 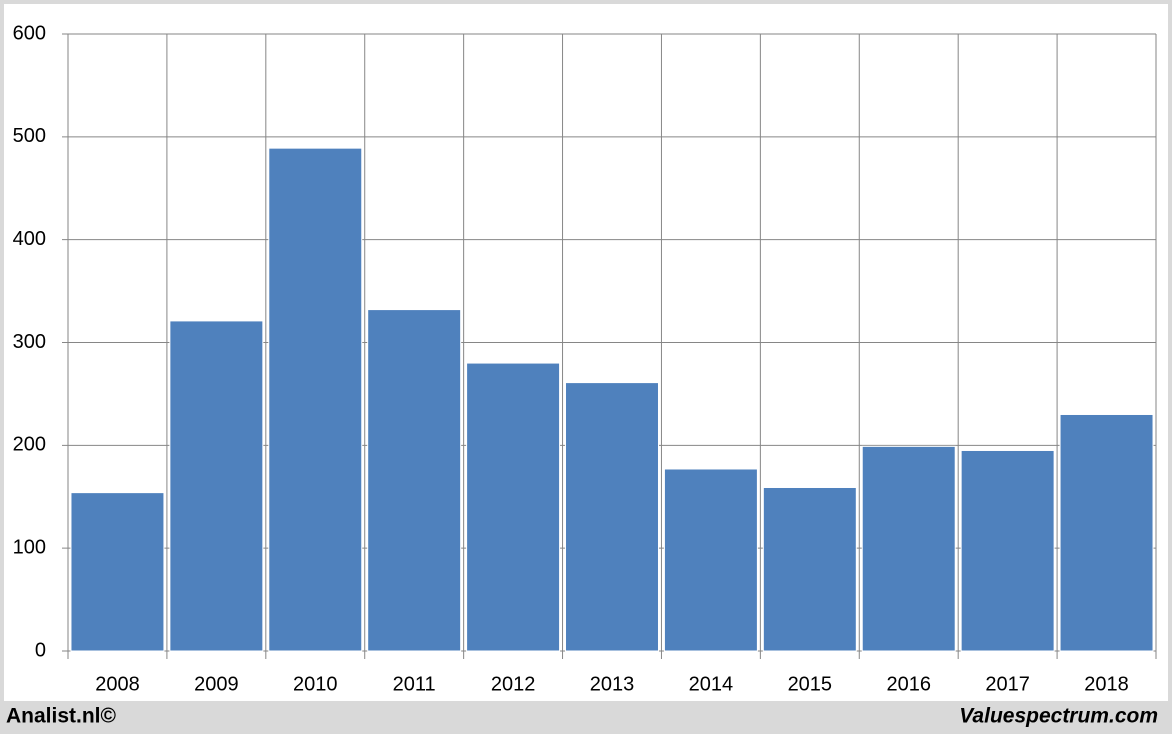 What do you see at coordinates (414, 684) in the screenshot?
I see `x-tick-label: 2011` at bounding box center [414, 684].